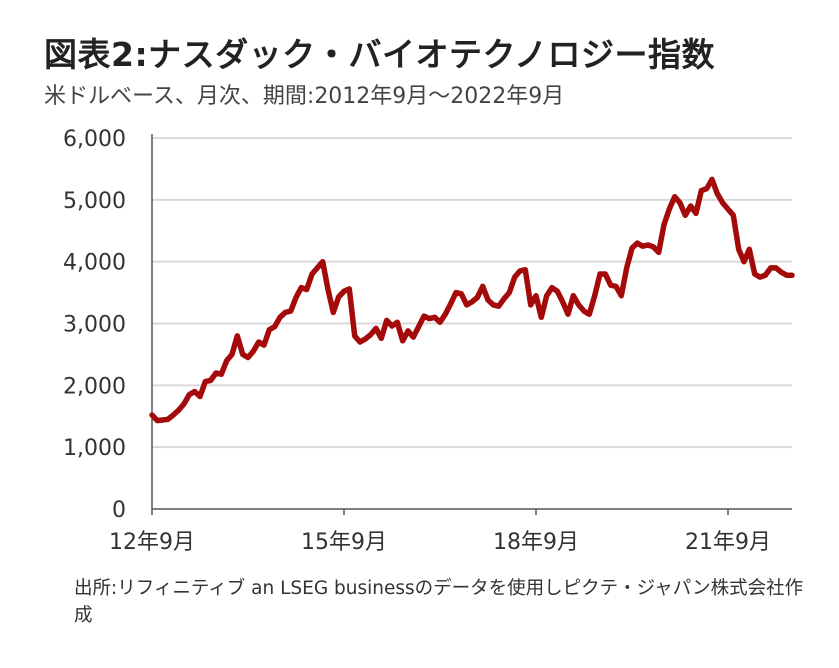 This screenshot has width=839, height=668. Describe the element at coordinates (94, 448) in the screenshot. I see `y-tick-label: 1,000` at that location.